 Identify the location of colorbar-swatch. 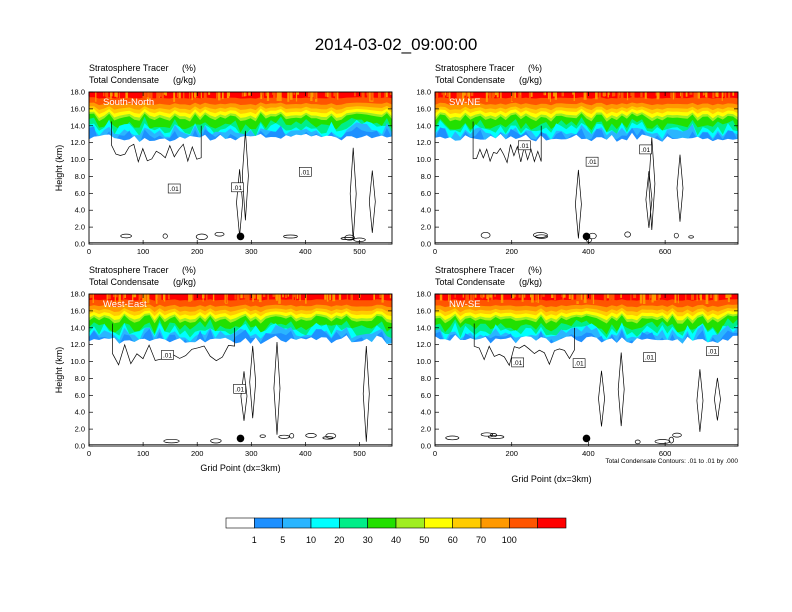
(552, 523).